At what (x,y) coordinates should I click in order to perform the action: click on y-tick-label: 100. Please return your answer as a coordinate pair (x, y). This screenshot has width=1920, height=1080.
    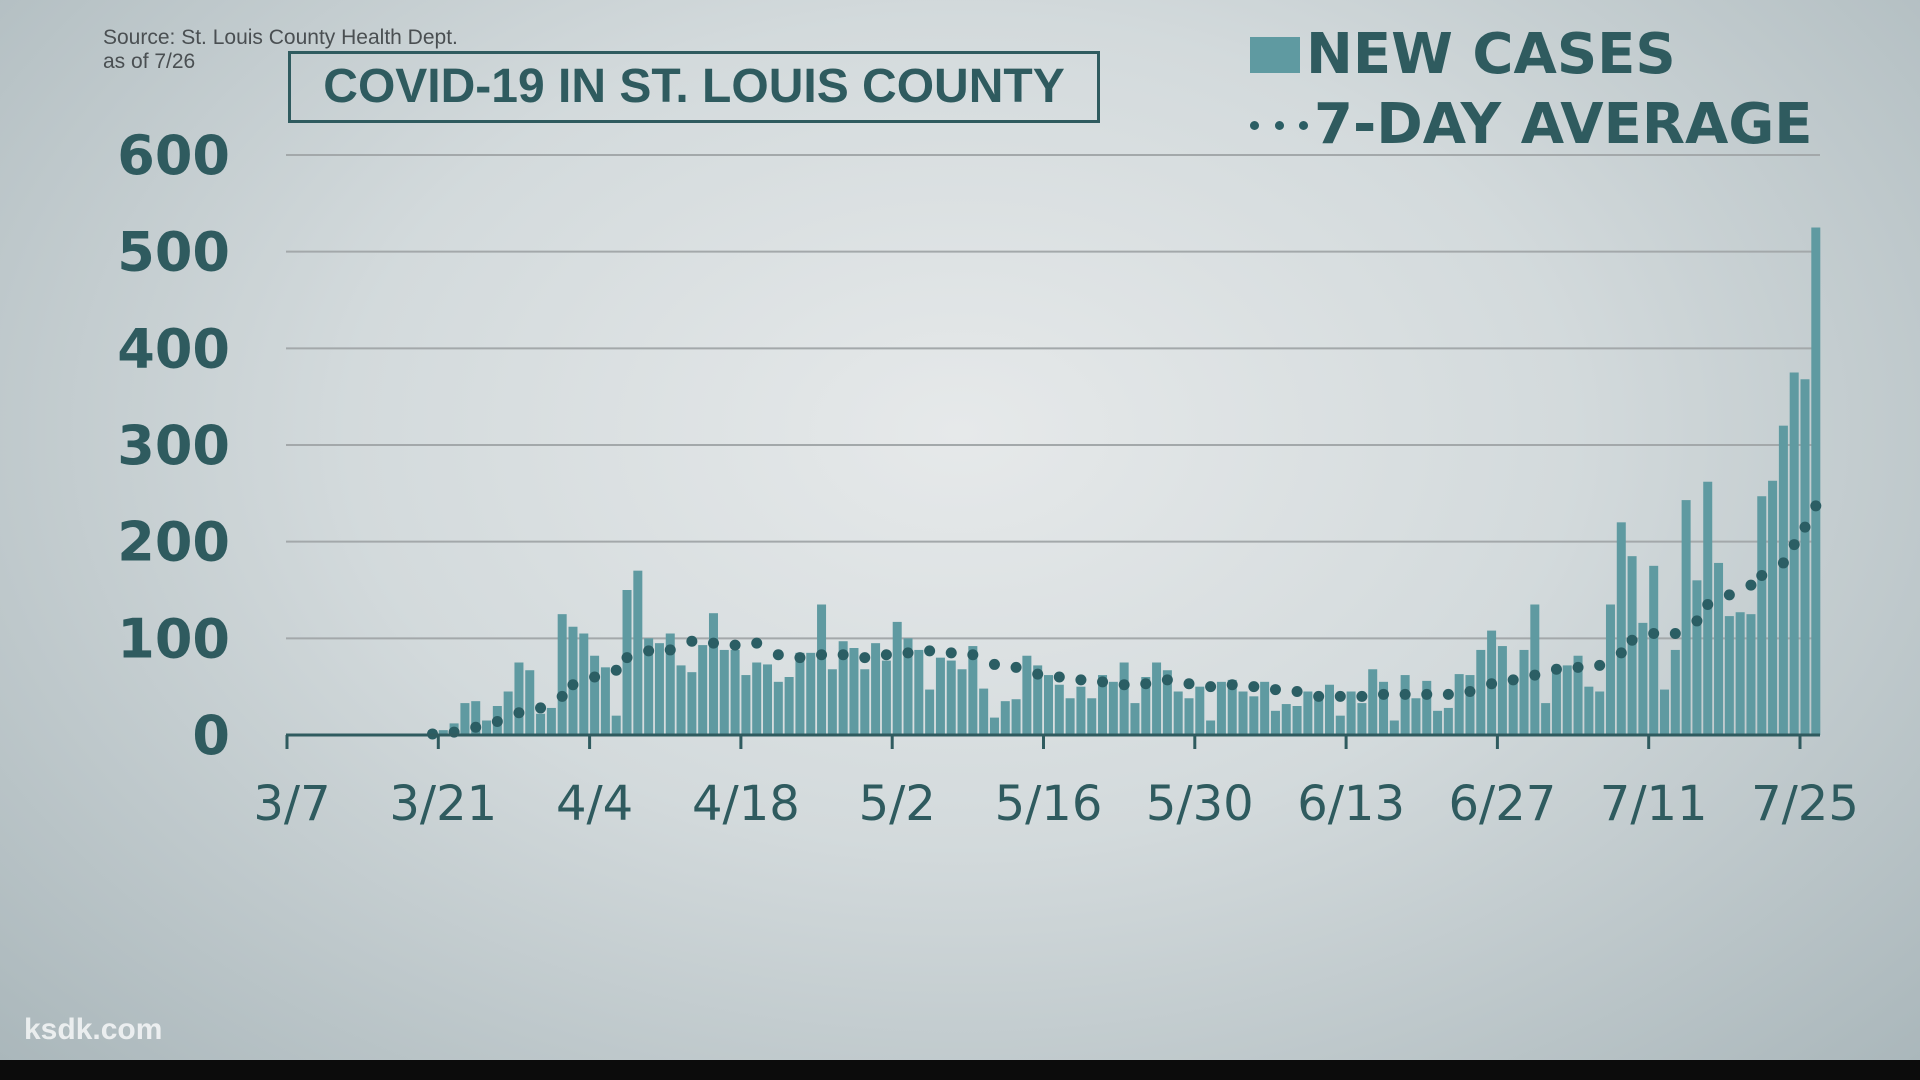
    Looking at the image, I should click on (173, 638).